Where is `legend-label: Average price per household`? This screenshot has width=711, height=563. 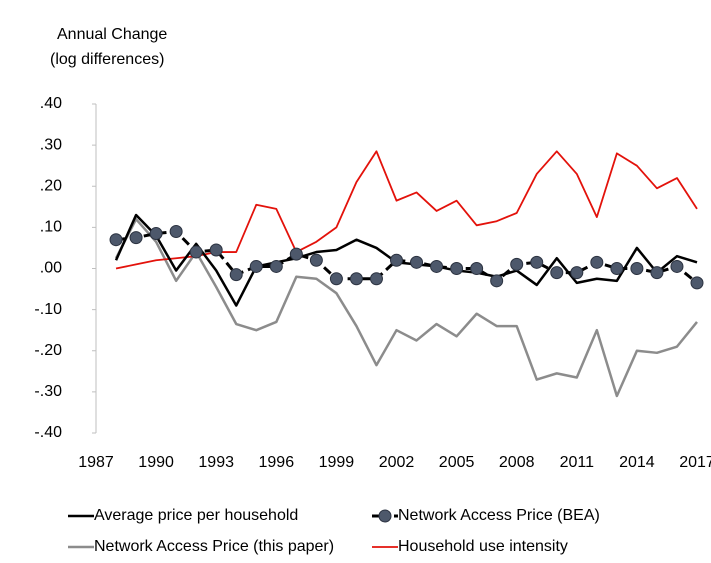 legend-label: Average price per household is located at coordinates (196, 515).